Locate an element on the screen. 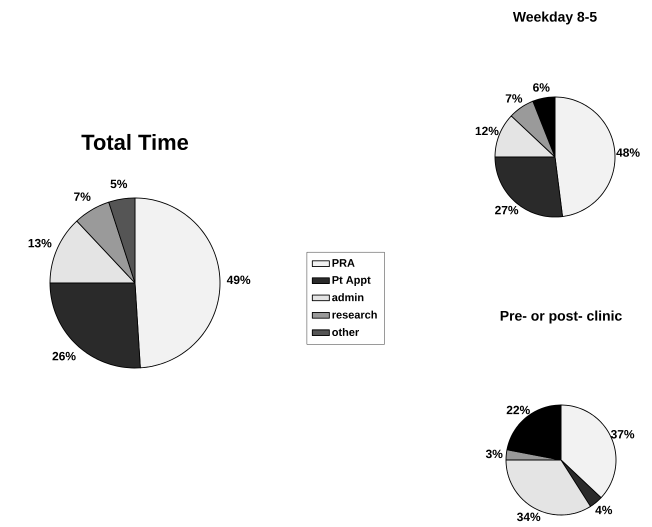  chart-title: Total Time is located at coordinates (134, 142).